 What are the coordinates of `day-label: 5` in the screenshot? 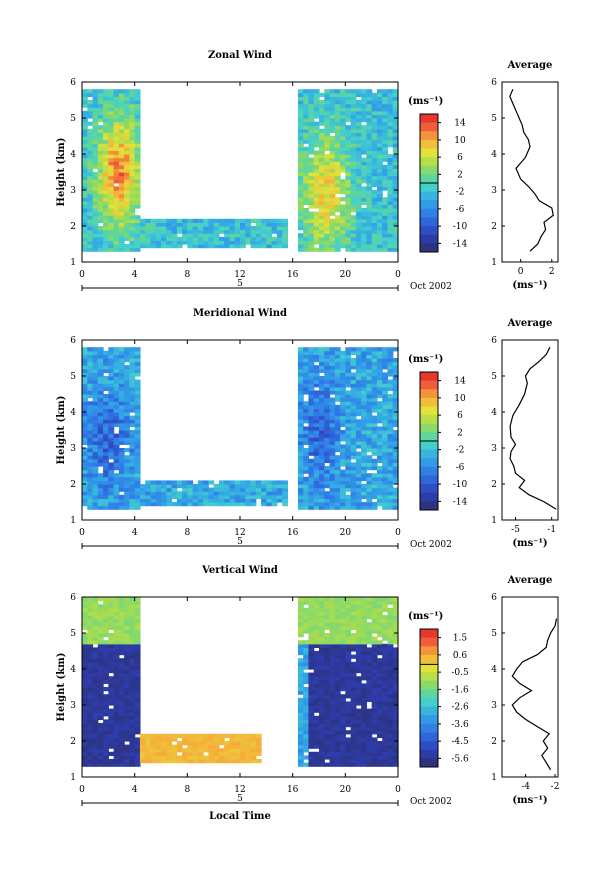 It's located at (240, 799).